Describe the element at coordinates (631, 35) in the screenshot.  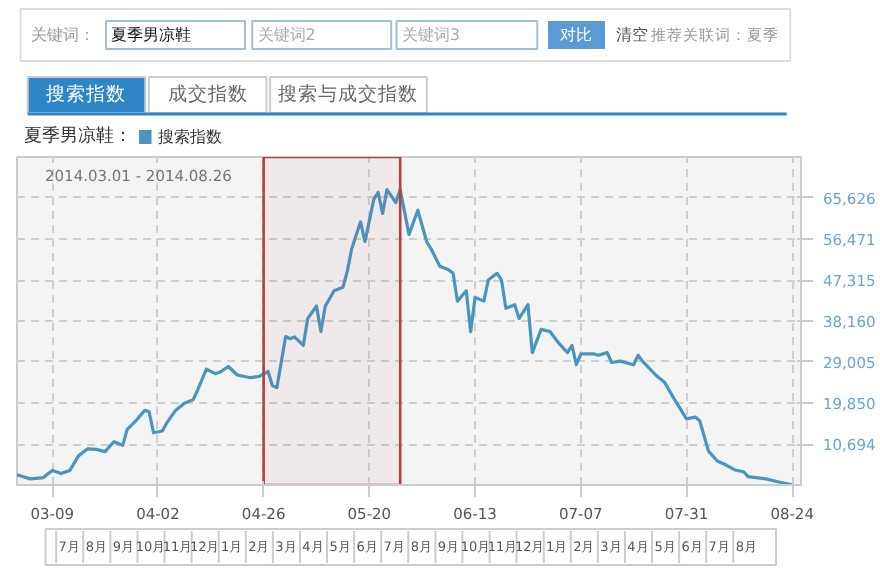
I see `text: 清空` at that location.